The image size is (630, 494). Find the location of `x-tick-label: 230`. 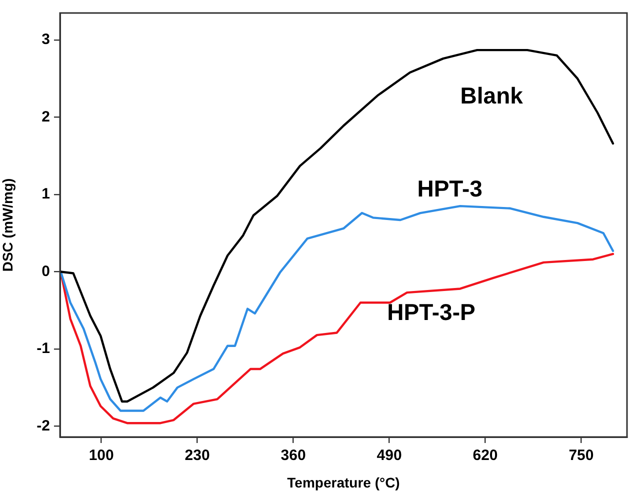

x-tick-label: 230 is located at coordinates (197, 455).